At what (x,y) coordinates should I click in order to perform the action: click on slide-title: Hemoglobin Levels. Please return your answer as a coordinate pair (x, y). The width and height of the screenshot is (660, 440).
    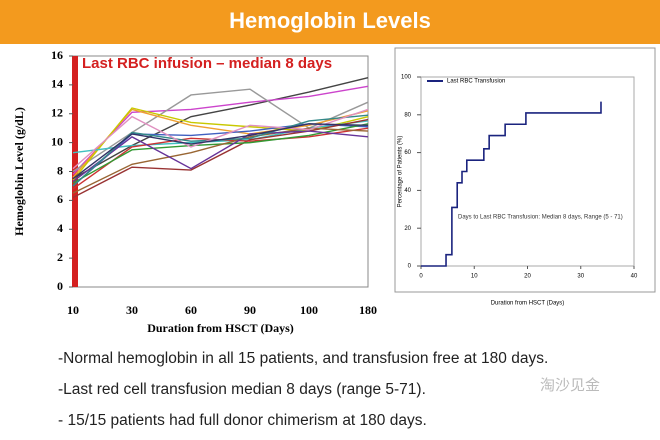
    Looking at the image, I should click on (330, 20).